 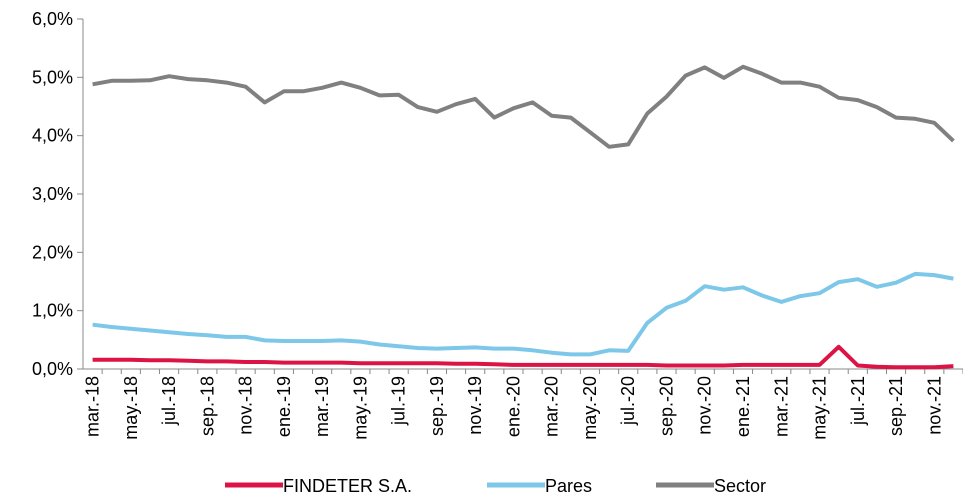 I want to click on x-tick-label: nov.-20, so click(x=705, y=405).